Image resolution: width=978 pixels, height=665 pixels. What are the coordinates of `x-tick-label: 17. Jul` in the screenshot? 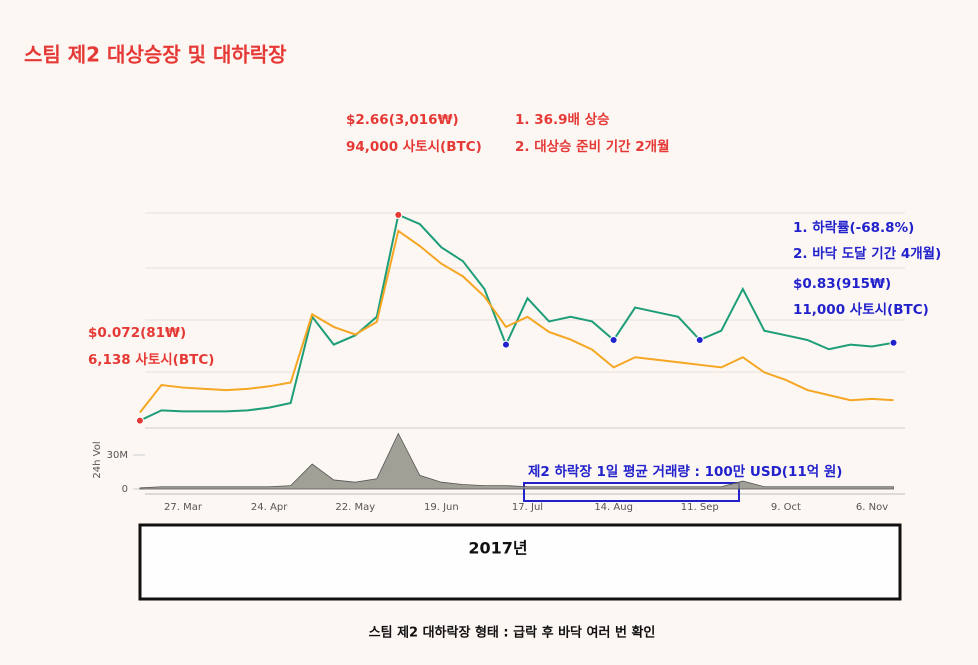 It's located at (527, 507).